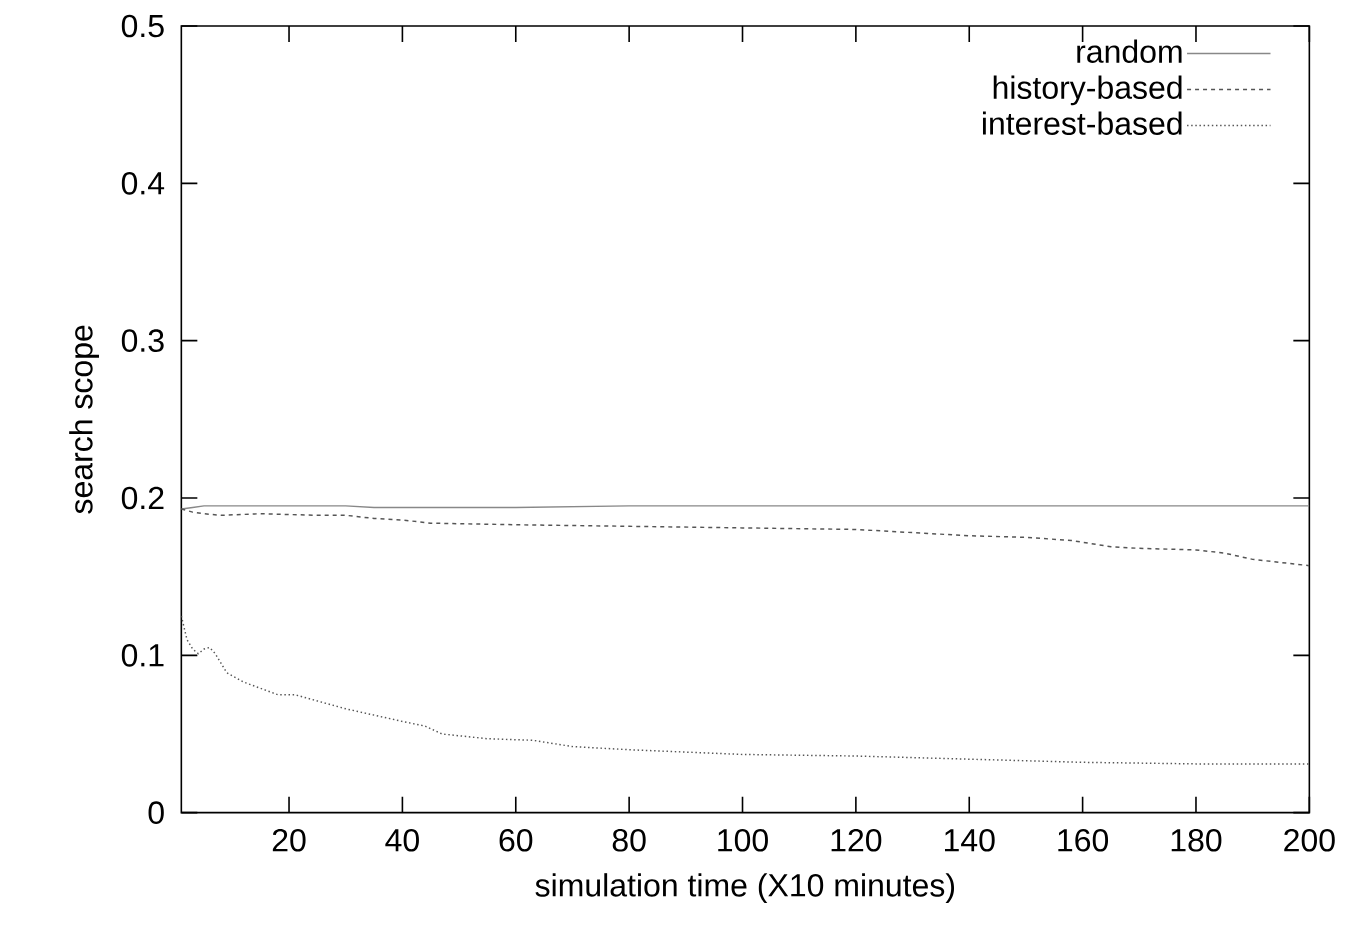  Describe the element at coordinates (856, 840) in the screenshot. I see `x-tick-label: 120` at that location.